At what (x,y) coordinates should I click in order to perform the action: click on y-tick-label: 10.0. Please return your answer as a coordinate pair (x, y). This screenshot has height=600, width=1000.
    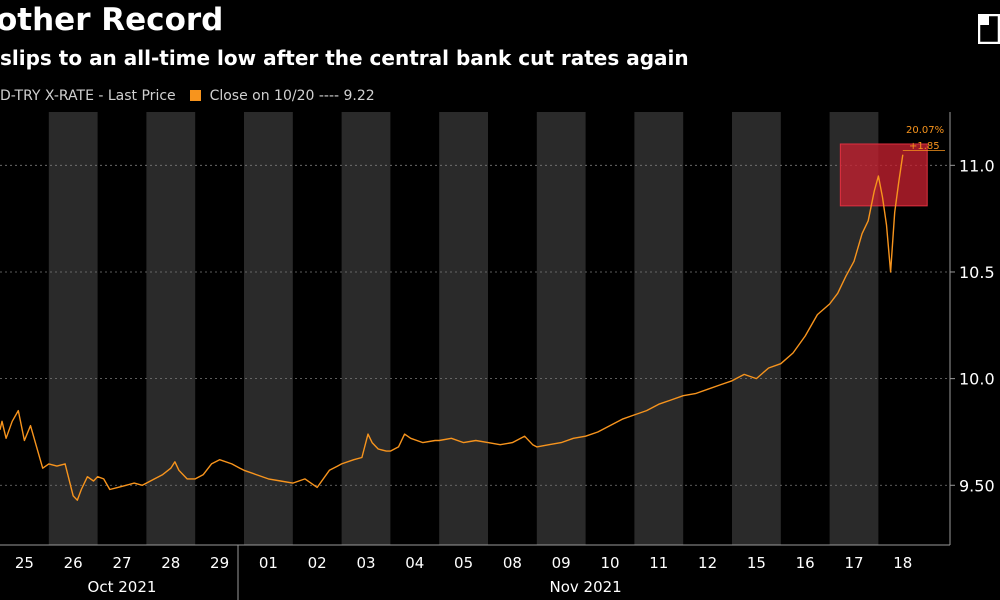
    Looking at the image, I should click on (977, 379).